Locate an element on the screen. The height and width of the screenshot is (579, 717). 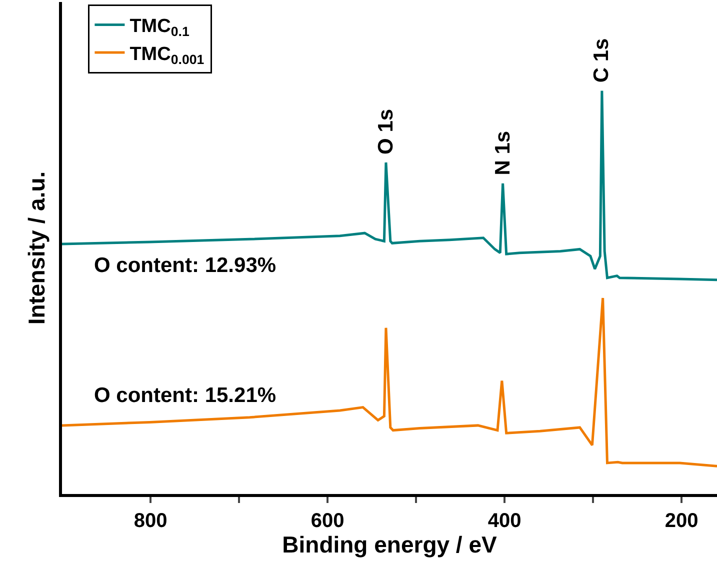
x-tick-label: 200 is located at coordinates (681, 521).